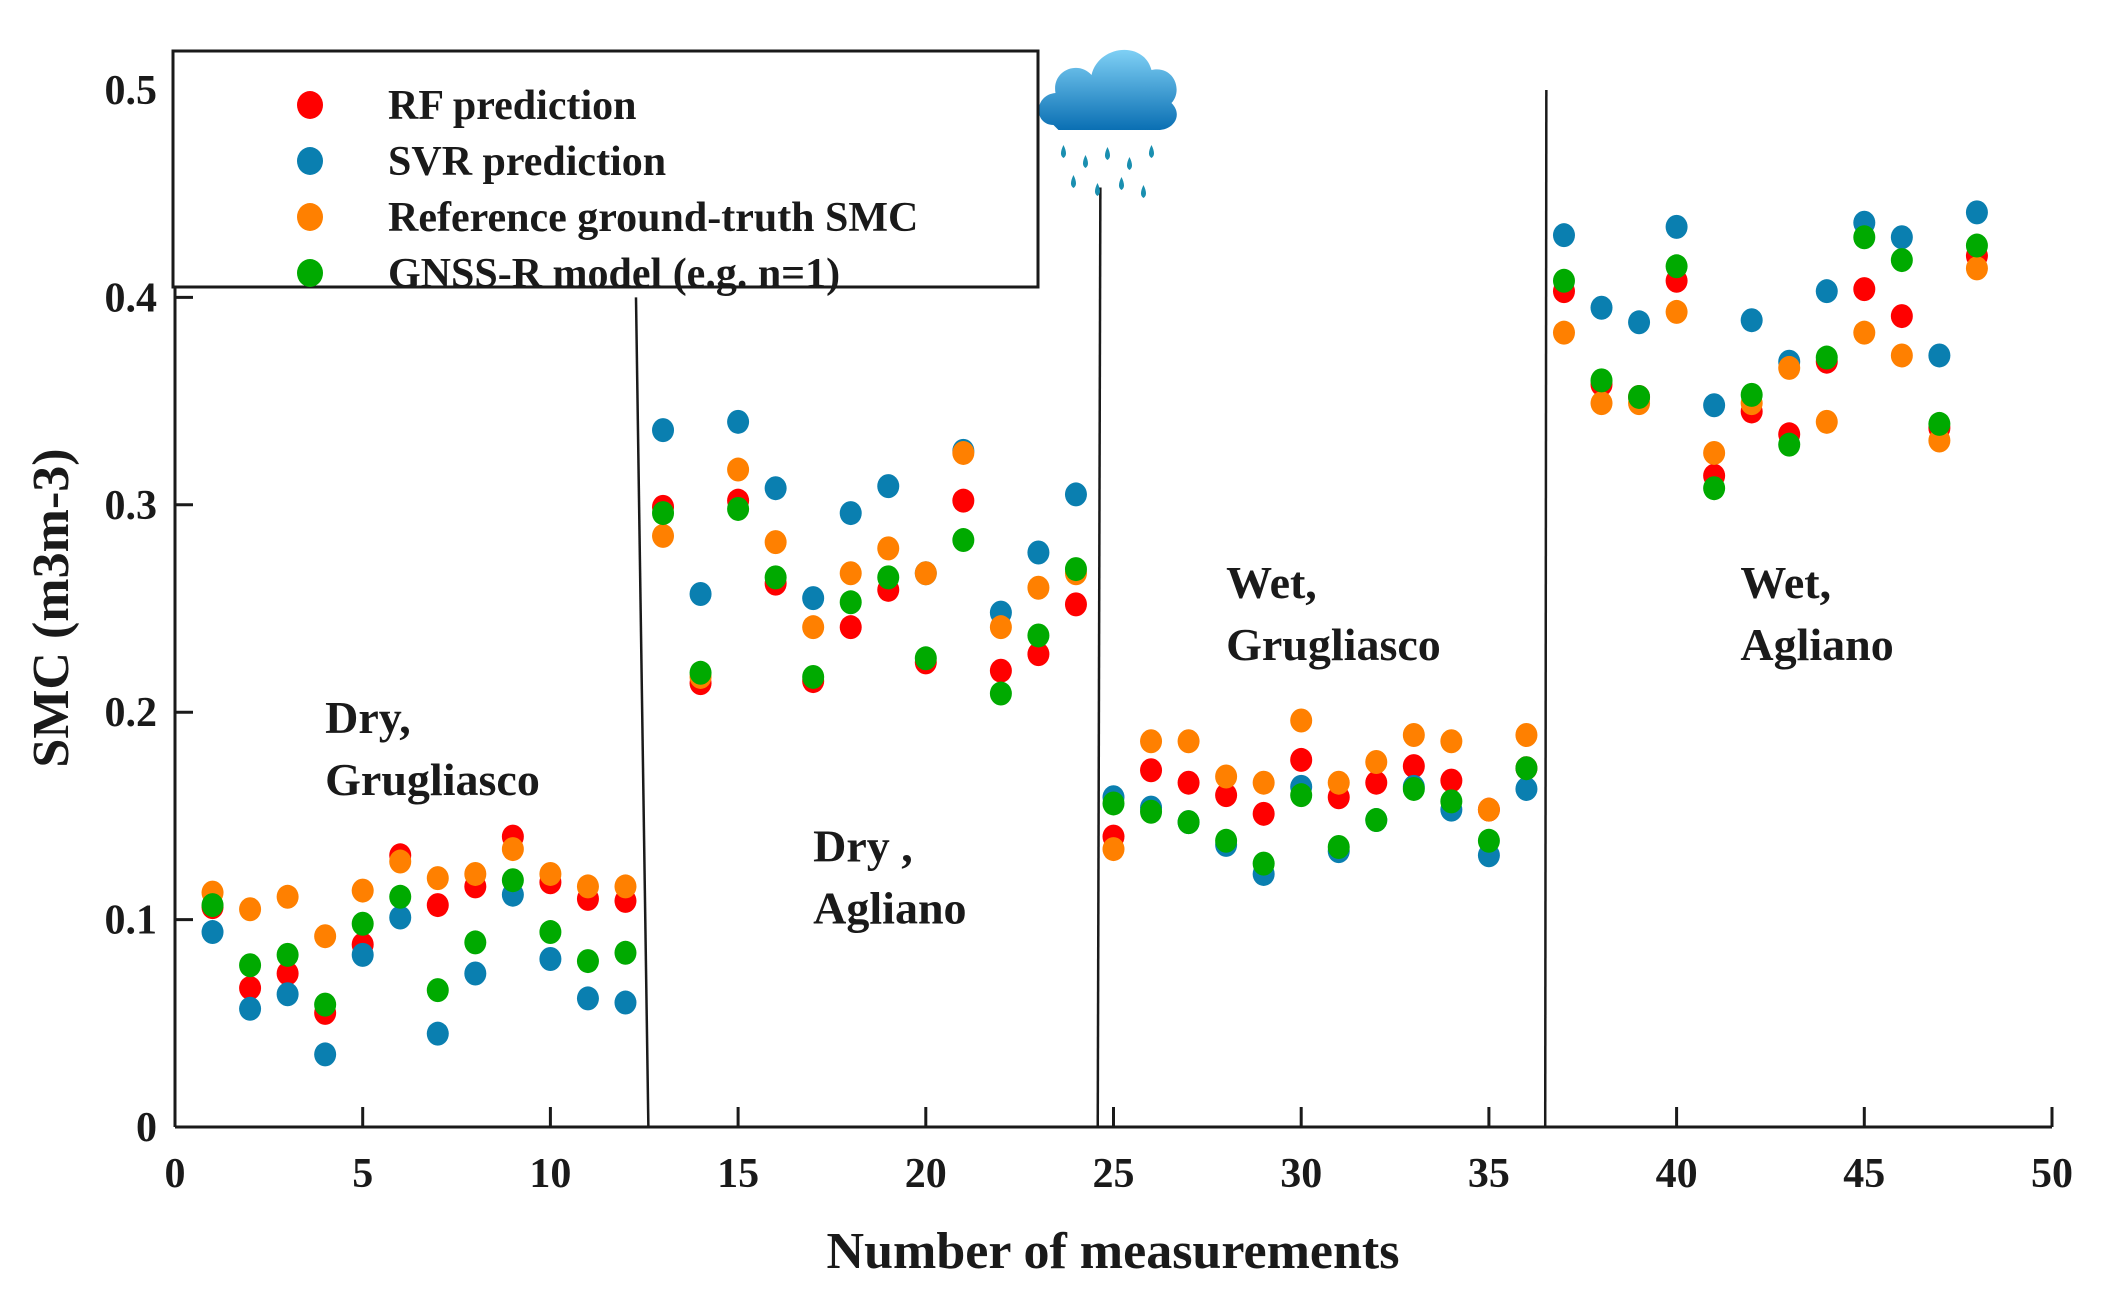 The image size is (2103, 1290). What do you see at coordinates (1489, 1174) in the screenshot?
I see `x-tick-label: 35` at bounding box center [1489, 1174].